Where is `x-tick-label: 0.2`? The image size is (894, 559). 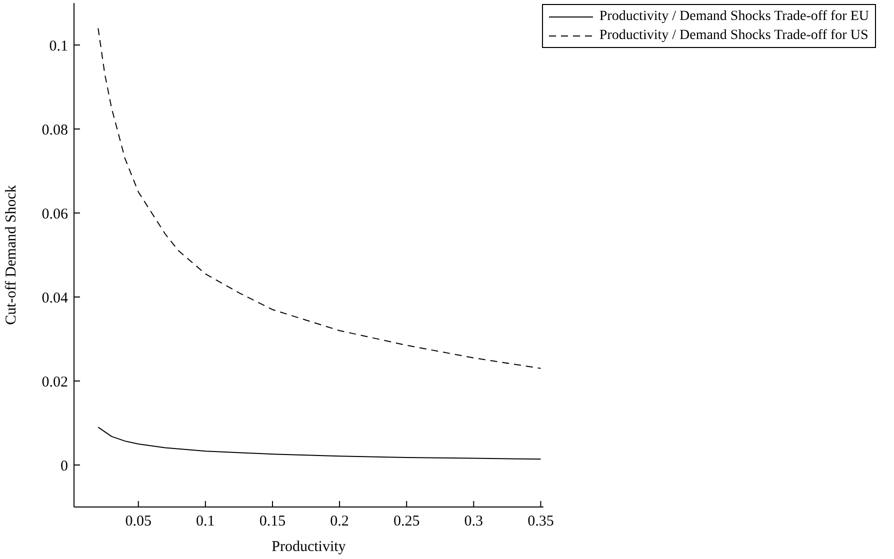
x-tick-label: 0.2 is located at coordinates (339, 522).